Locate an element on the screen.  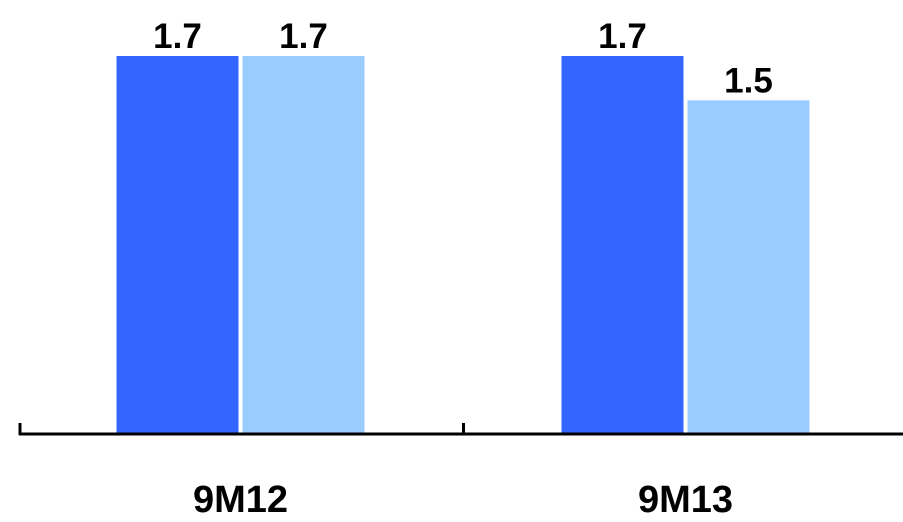
data-label-9m12-series-2: 1.7 is located at coordinates (303, 36).